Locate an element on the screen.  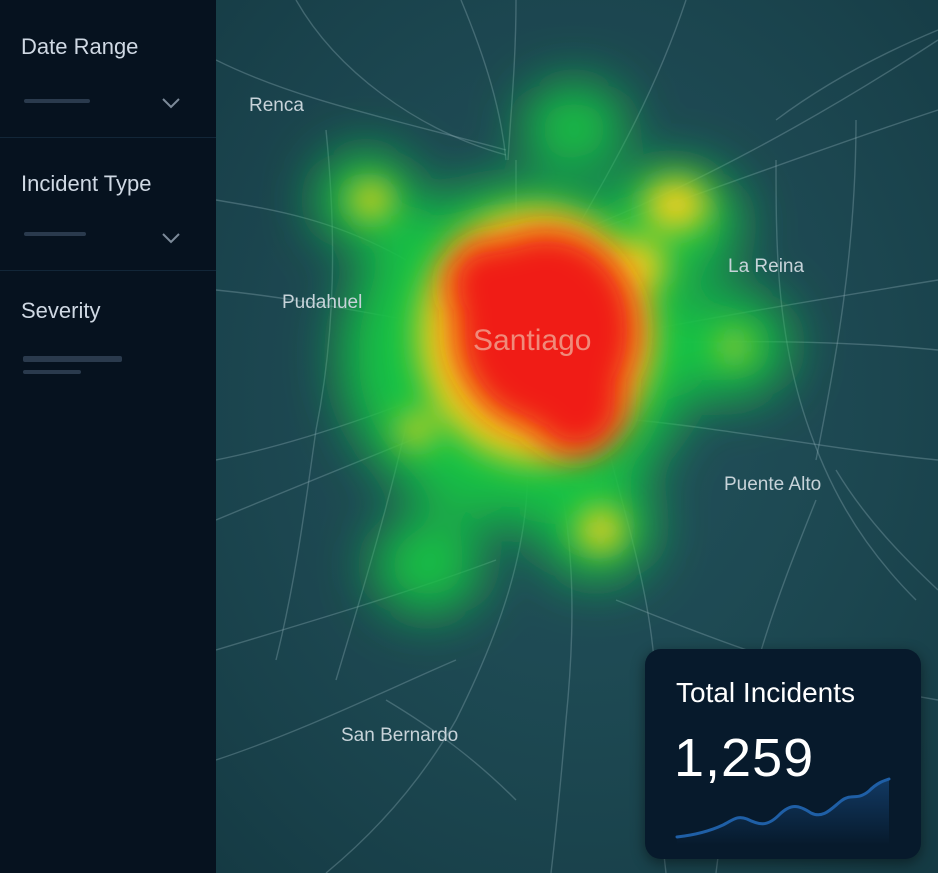
city-label-santiago: Santiago is located at coordinates (532, 340).